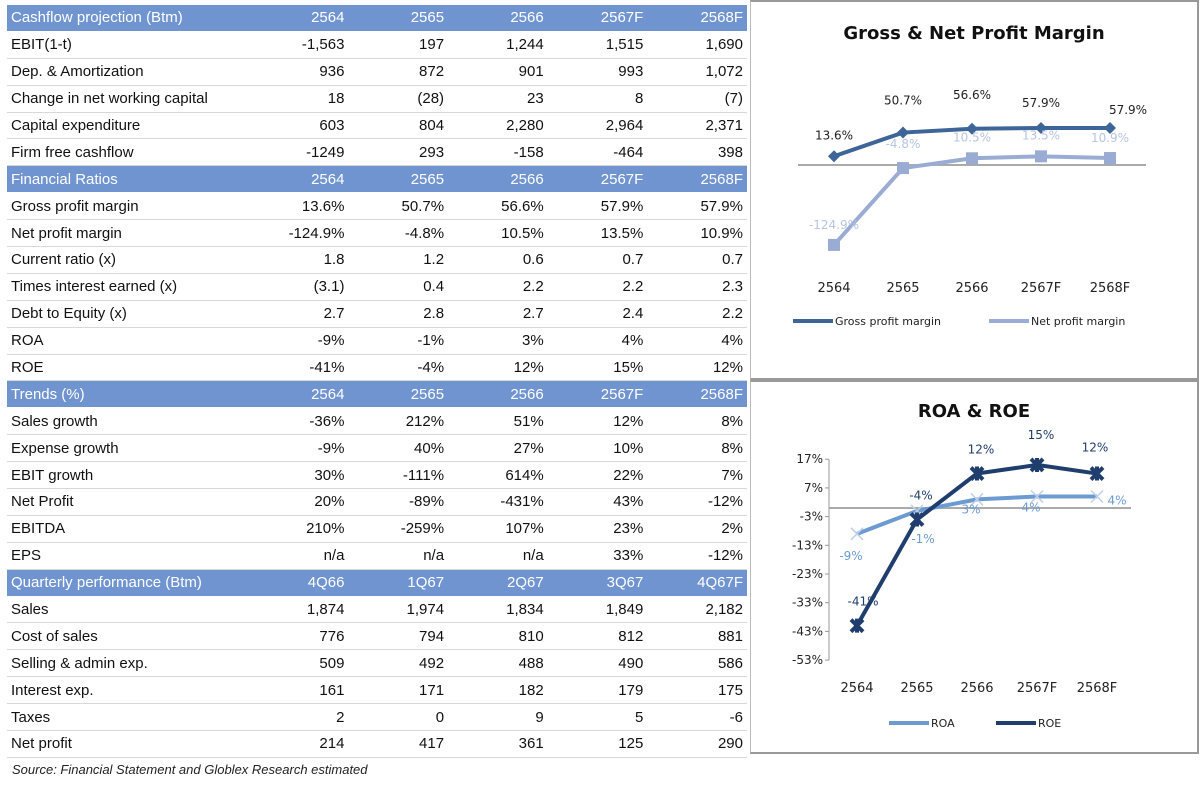 This screenshot has height=792, width=1200. I want to click on y-tick-label: -3%, so click(811, 517).